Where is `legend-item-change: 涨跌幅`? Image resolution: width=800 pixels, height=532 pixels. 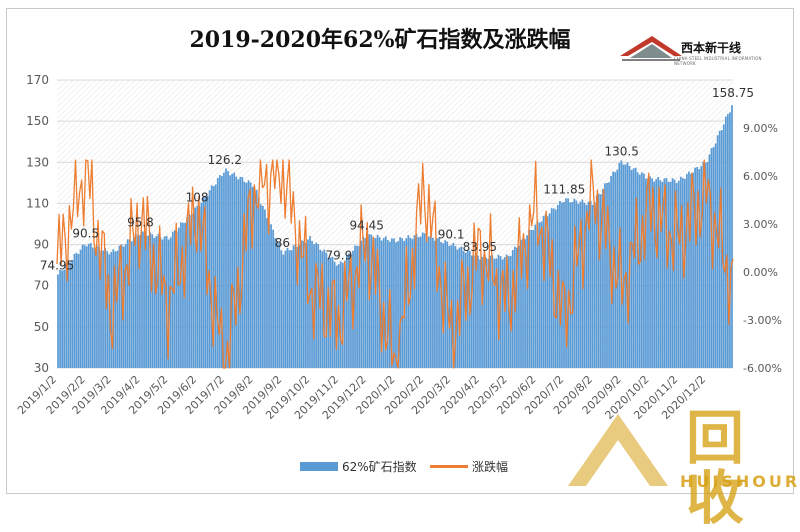
legend-item-change: 涨跌幅 is located at coordinates (469, 466).